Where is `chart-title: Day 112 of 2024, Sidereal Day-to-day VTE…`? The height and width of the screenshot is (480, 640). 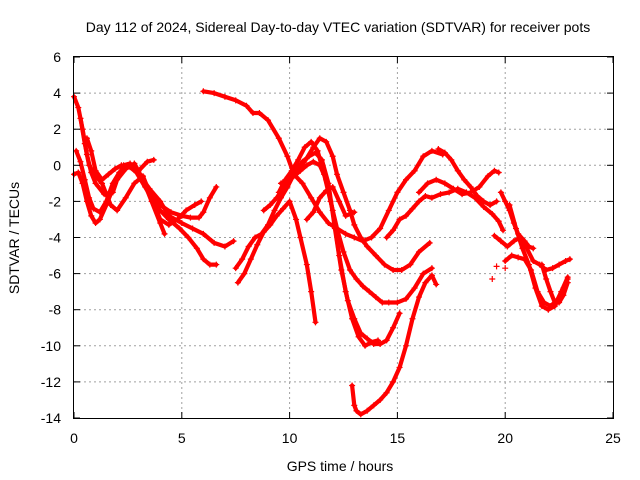 chart-title: Day 112 of 2024, Sidereal Day-to-day VTE… is located at coordinates (338, 27).